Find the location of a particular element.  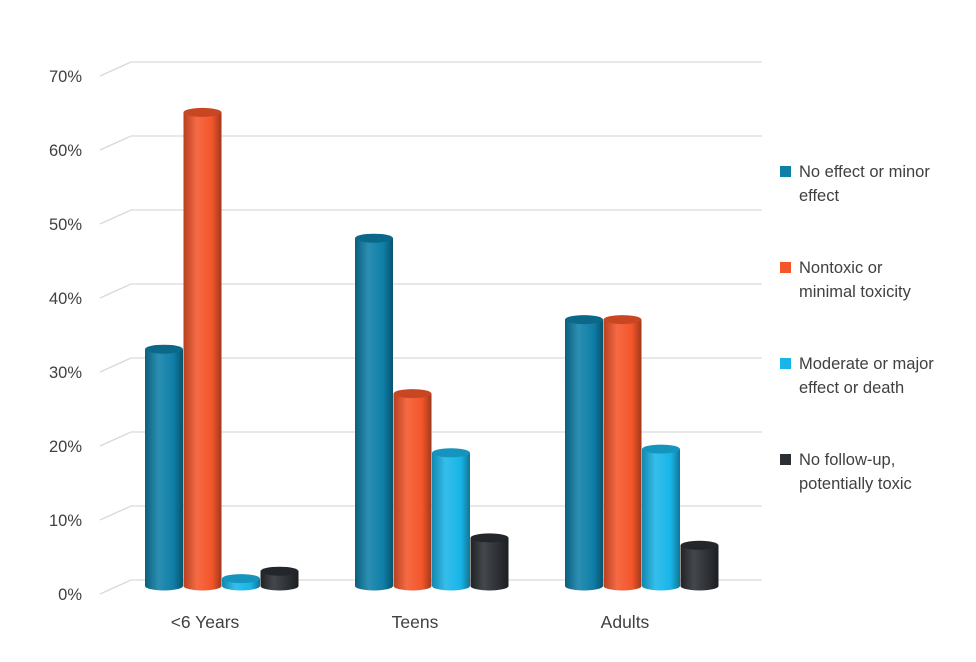

y-axis-ticks: 0% 10% 20% 30% 40% 50% 60% 70% is located at coordinates (65, 336).